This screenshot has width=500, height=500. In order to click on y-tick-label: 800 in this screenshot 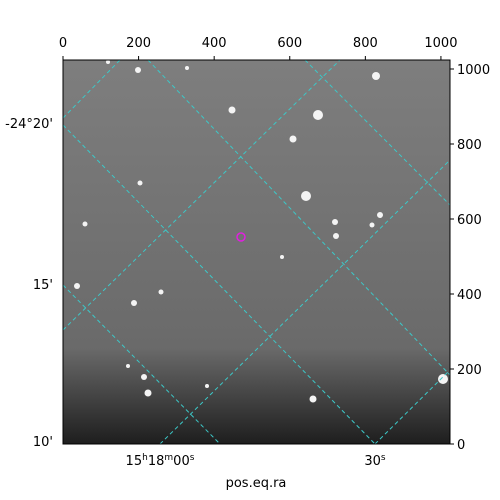, I will do `click(469, 145)`.